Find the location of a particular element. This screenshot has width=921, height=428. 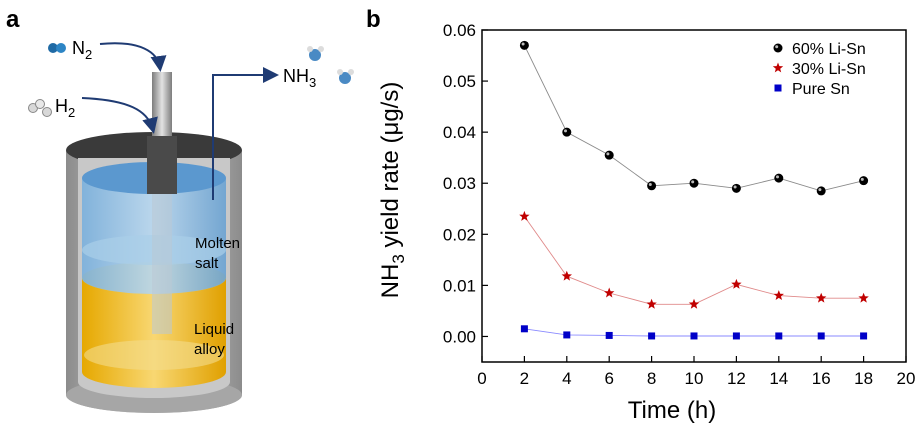

x-tick-label: 2 is located at coordinates (524, 378).